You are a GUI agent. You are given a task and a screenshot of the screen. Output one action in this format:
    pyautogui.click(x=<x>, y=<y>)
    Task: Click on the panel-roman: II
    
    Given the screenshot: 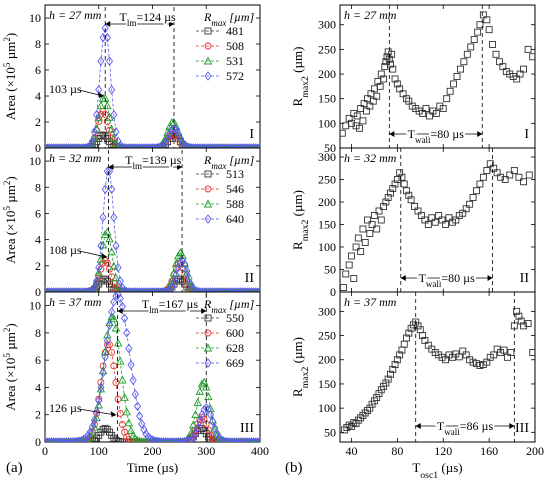 What is the action you would take?
    pyautogui.click(x=525, y=278)
    